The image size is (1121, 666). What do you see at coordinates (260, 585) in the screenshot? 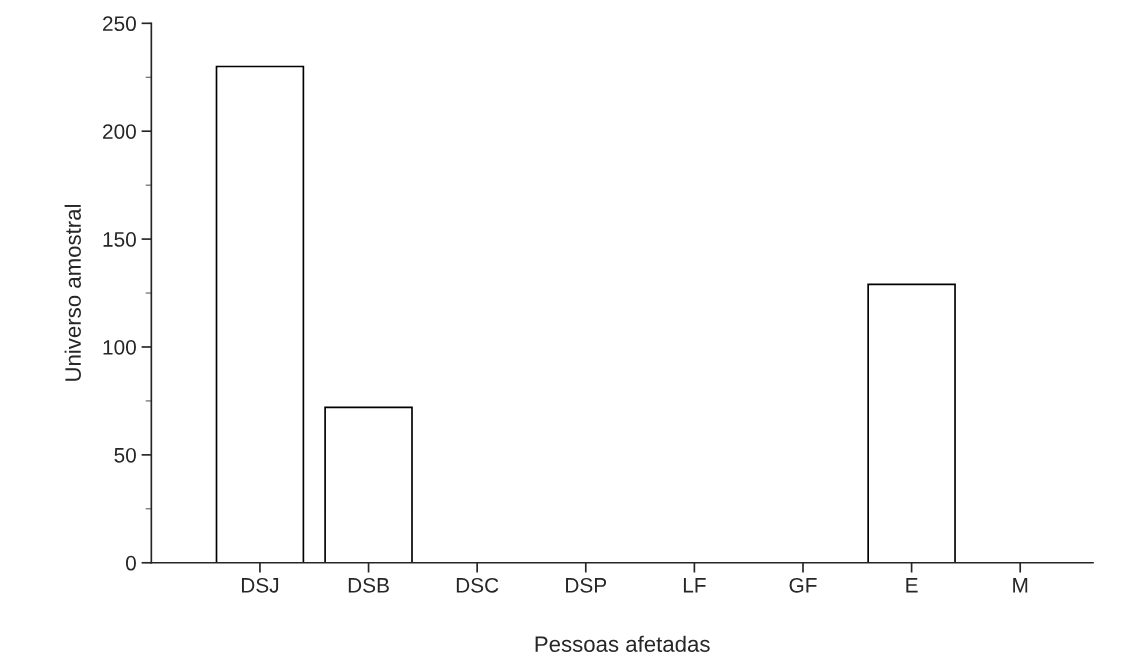
I see `x-tick-label: DSJ` at bounding box center [260, 585].